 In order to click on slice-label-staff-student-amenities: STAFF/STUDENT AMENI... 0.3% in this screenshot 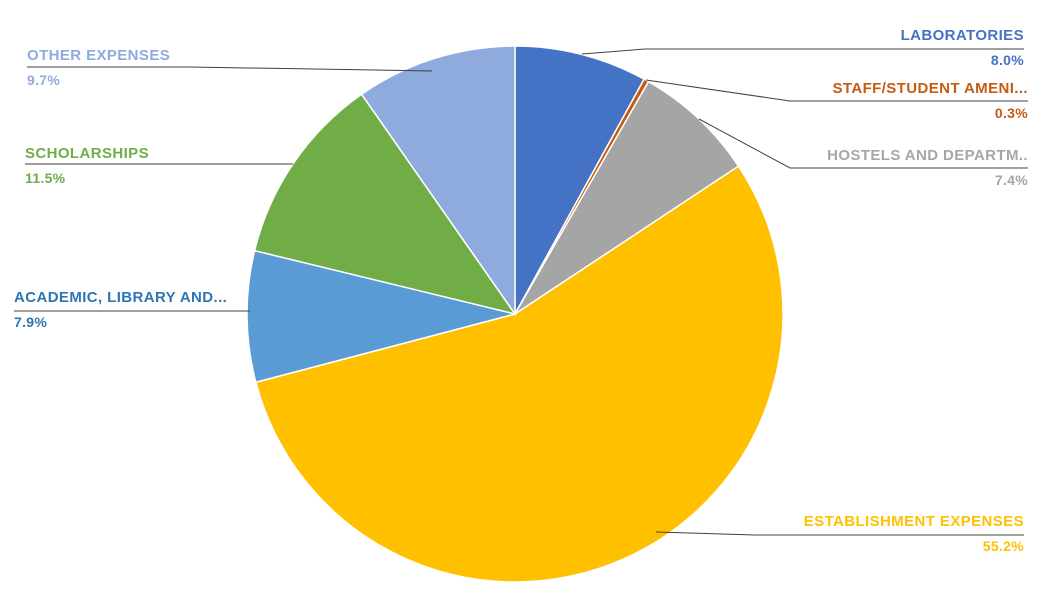, I will do `click(930, 100)`.